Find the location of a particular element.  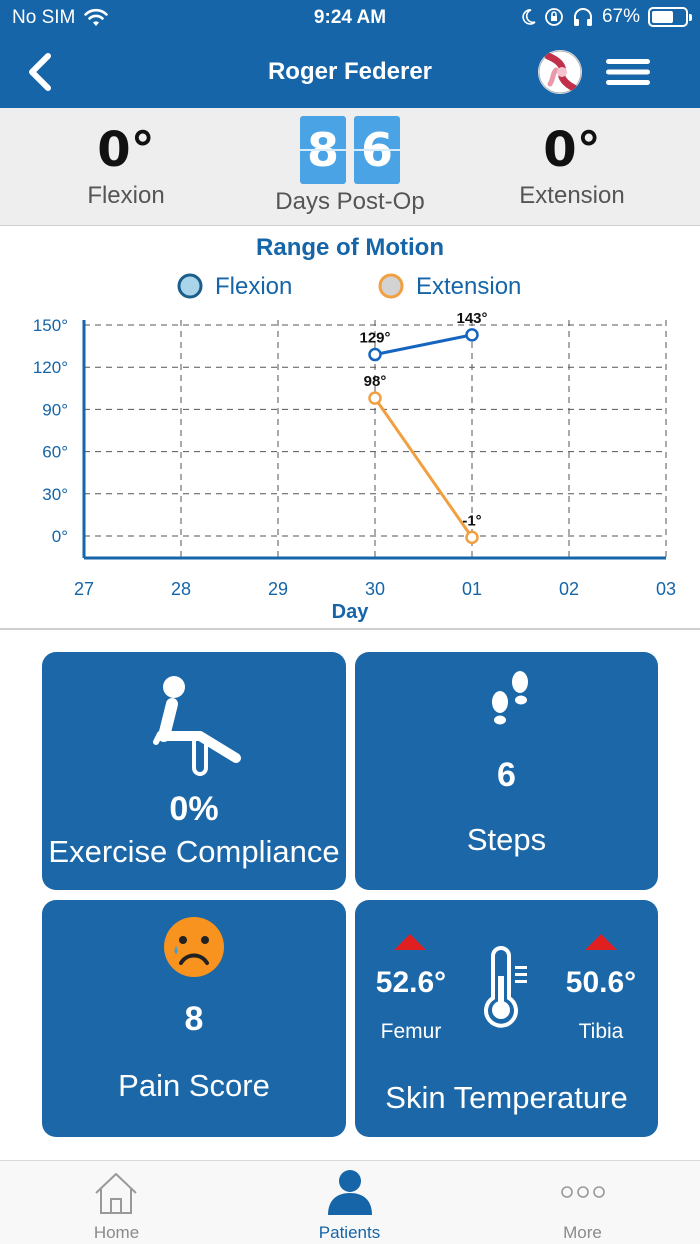

flexion-summary: 0° Flexion is located at coordinates (126, 166).